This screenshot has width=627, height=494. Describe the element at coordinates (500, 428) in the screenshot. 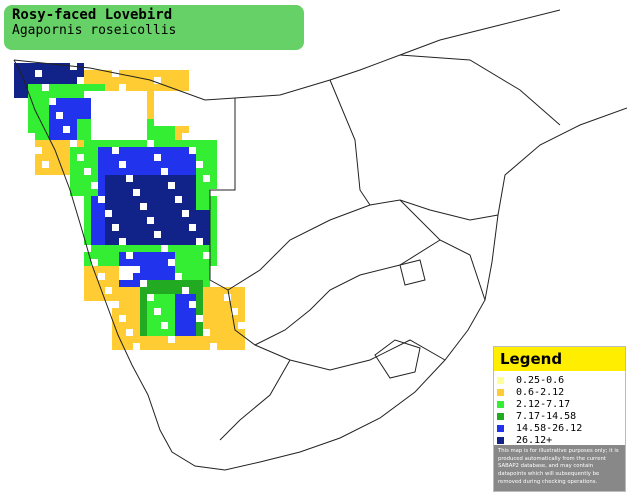

I see `legend-swatch` at that location.